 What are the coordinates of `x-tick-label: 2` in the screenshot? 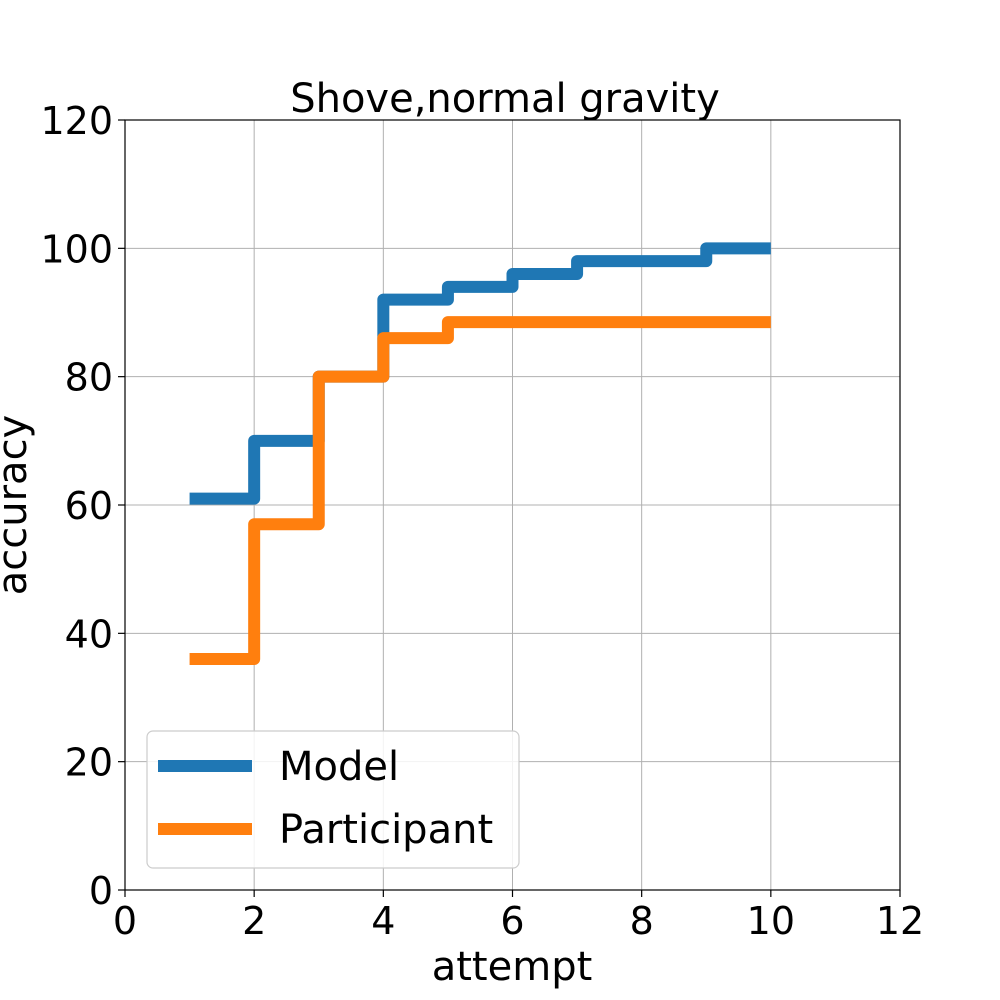 It's located at (254, 921).